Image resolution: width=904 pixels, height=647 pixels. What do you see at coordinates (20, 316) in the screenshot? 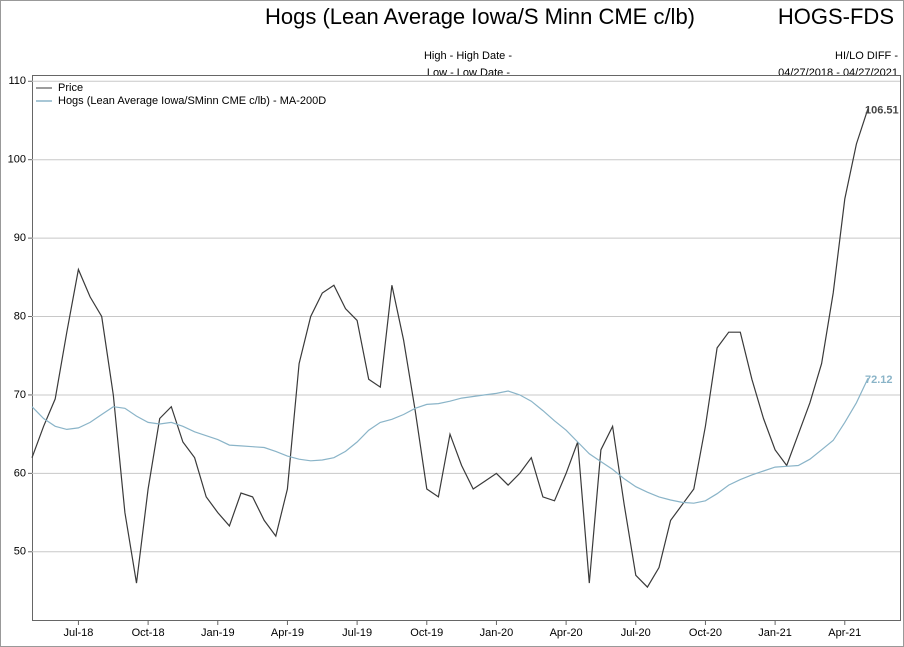
I see `y-tick-label: 80` at bounding box center [20, 316].